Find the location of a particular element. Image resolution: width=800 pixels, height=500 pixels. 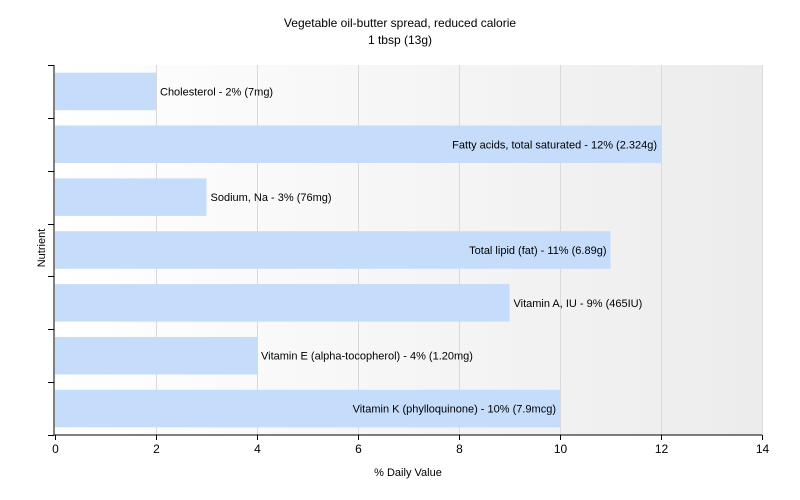

x-tick-label: 6 is located at coordinates (358, 449).